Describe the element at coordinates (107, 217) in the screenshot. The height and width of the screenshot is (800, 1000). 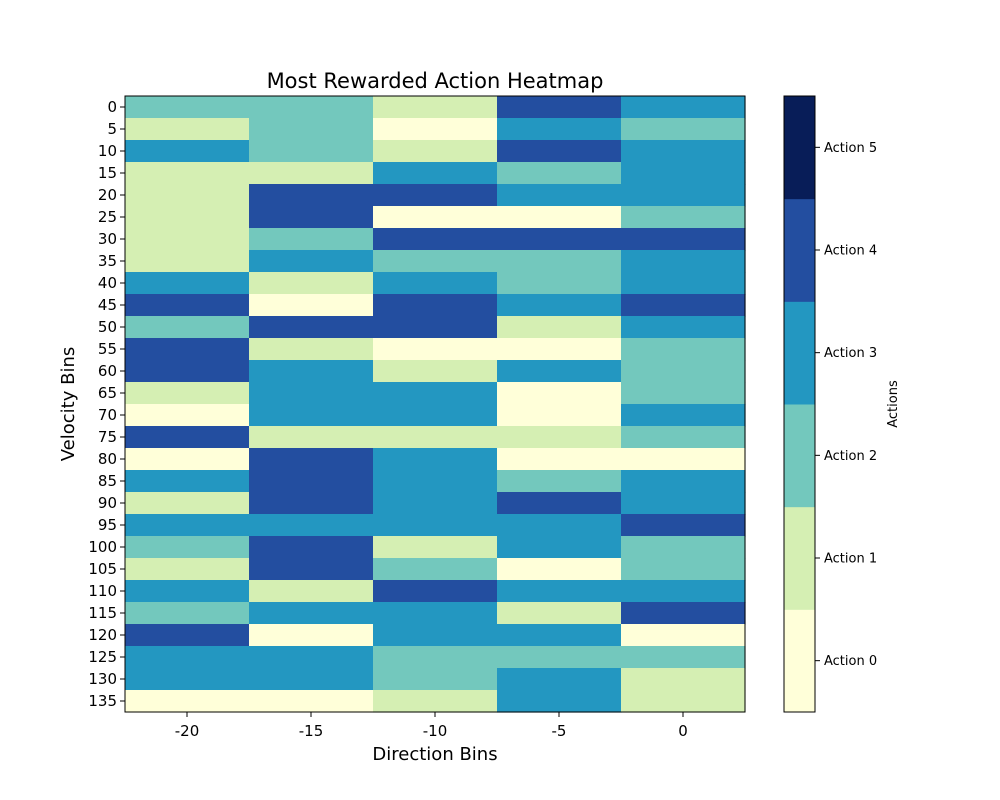
I see `y-tick-label: 25` at that location.